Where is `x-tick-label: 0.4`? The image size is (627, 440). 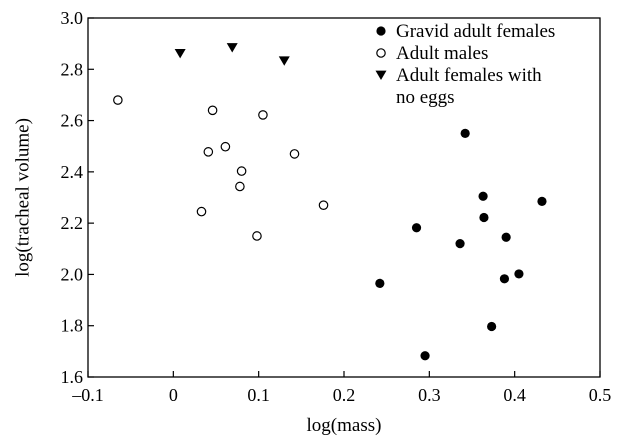 x-tick-label: 0.4 is located at coordinates (514, 395).